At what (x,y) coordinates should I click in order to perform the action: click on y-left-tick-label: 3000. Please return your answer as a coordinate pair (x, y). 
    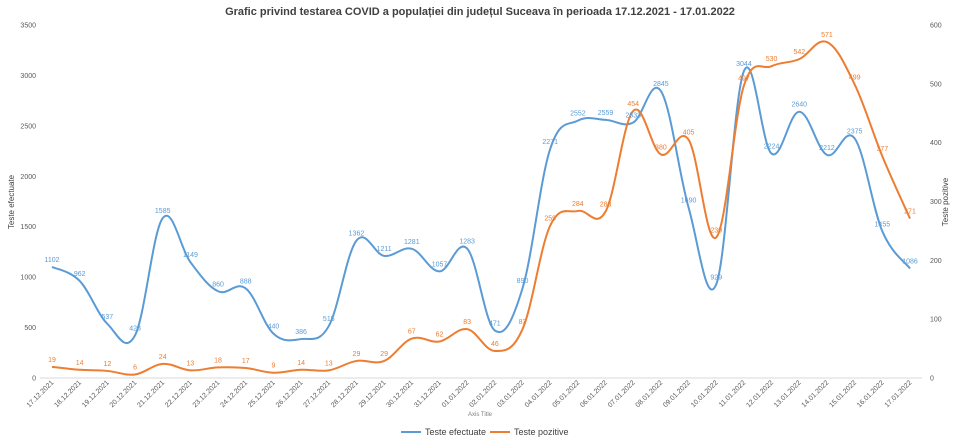
    Looking at the image, I should click on (28, 76).